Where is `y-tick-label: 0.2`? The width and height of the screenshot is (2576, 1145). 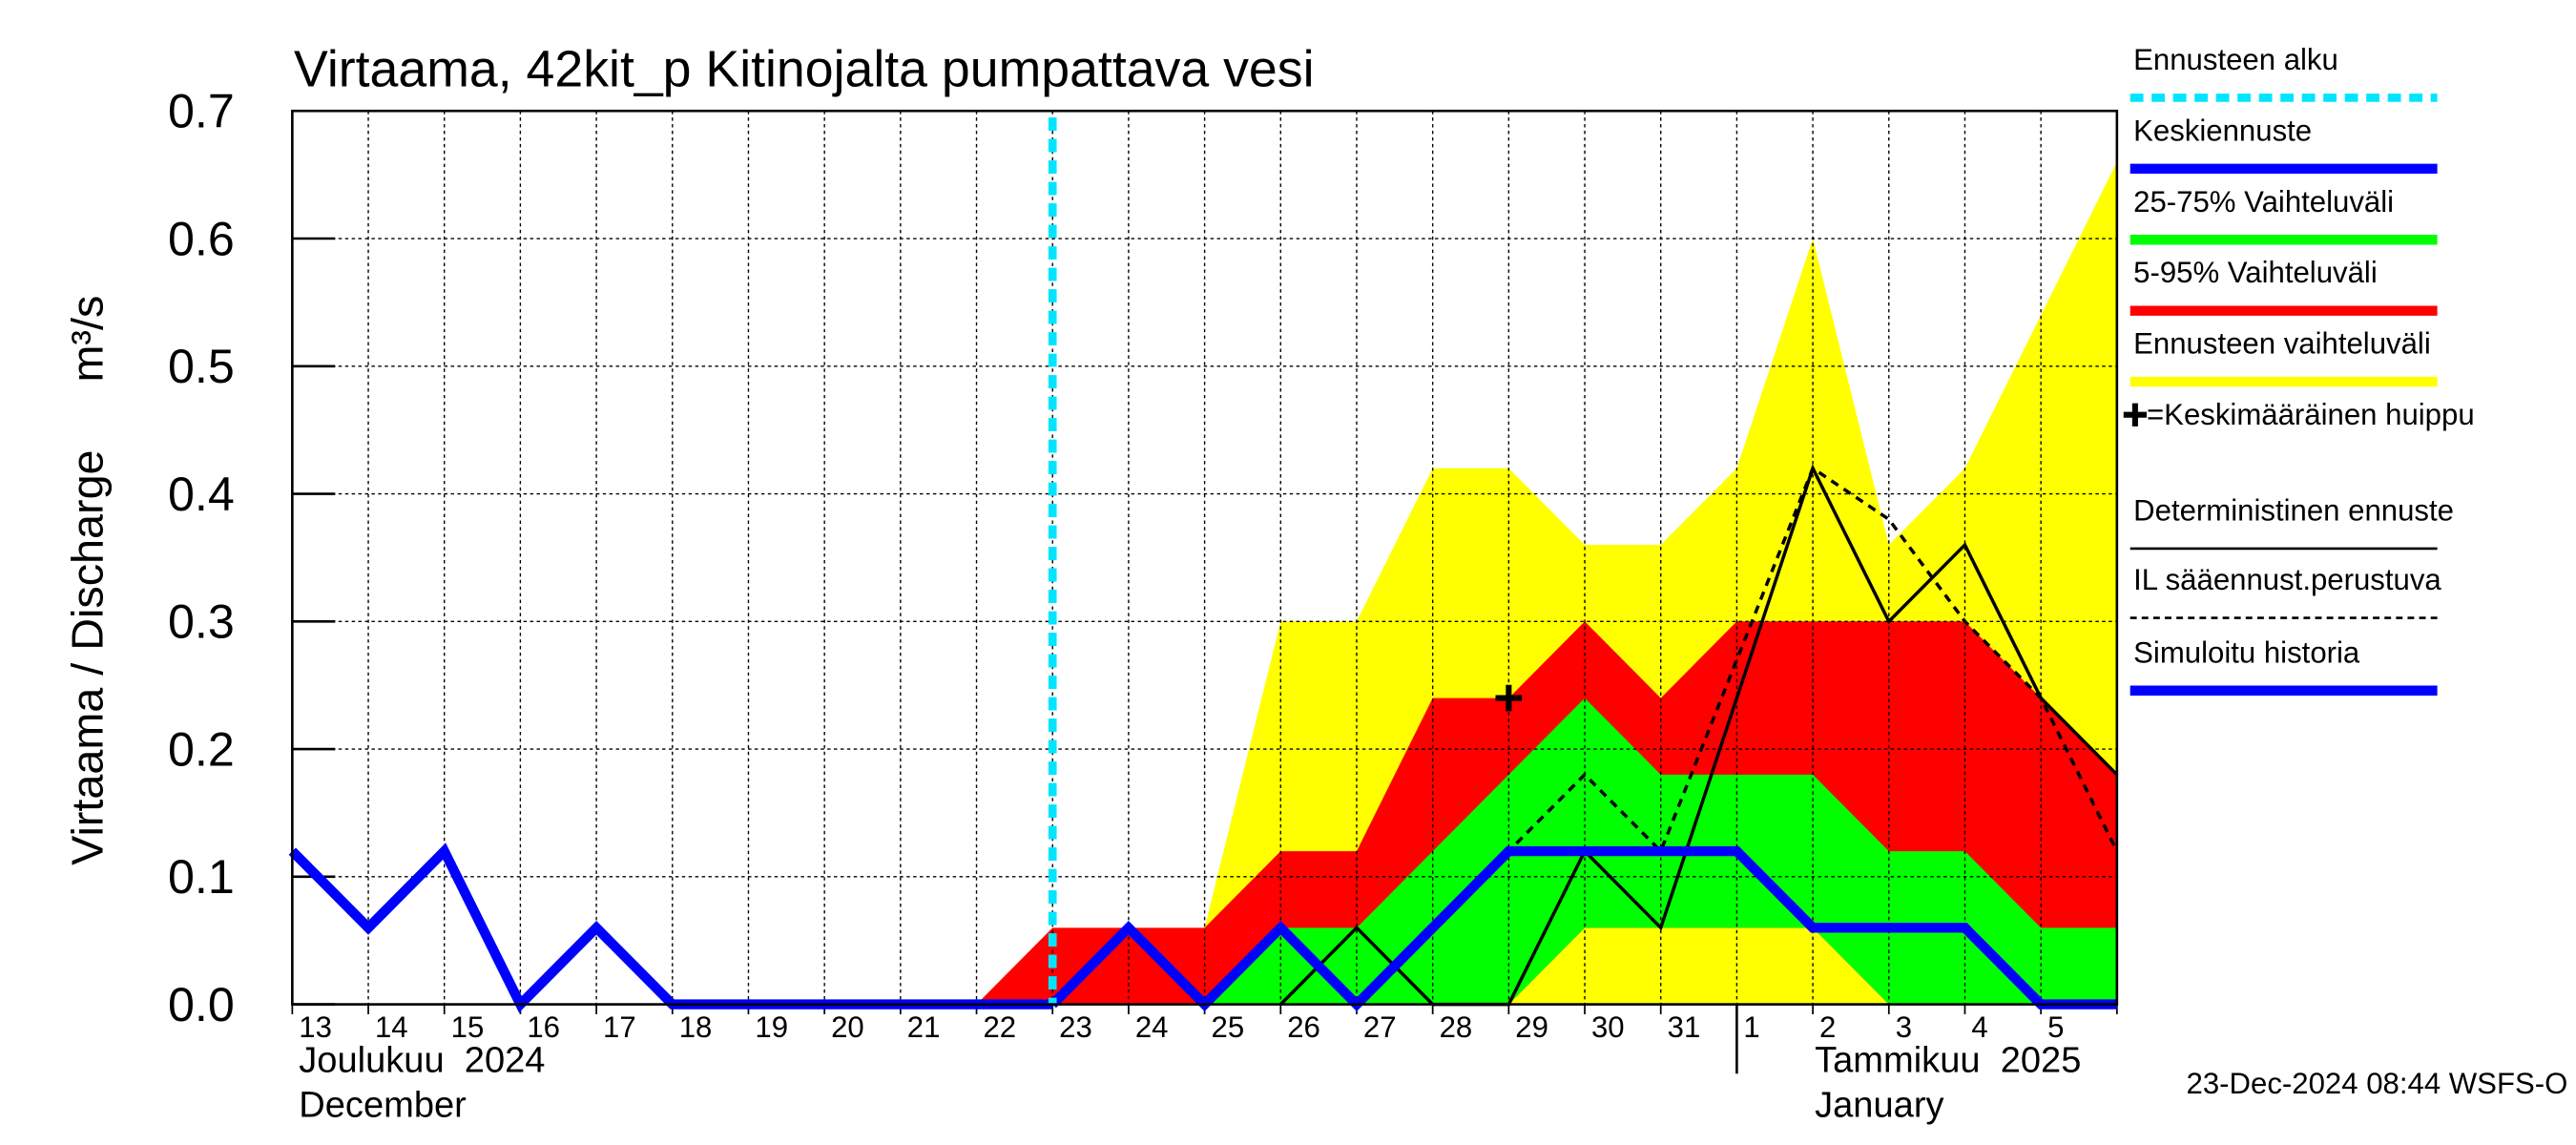 y-tick-label: 0.2 is located at coordinates (201, 749).